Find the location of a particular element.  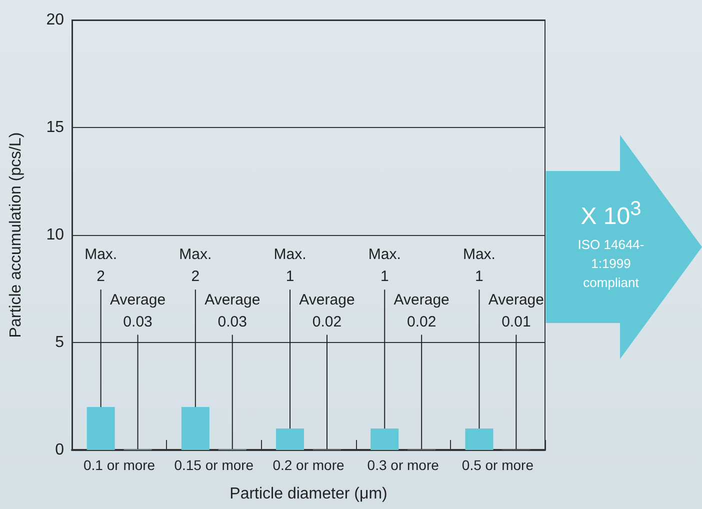

x-axis-title: Particle diameter (μm) is located at coordinates (309, 494).